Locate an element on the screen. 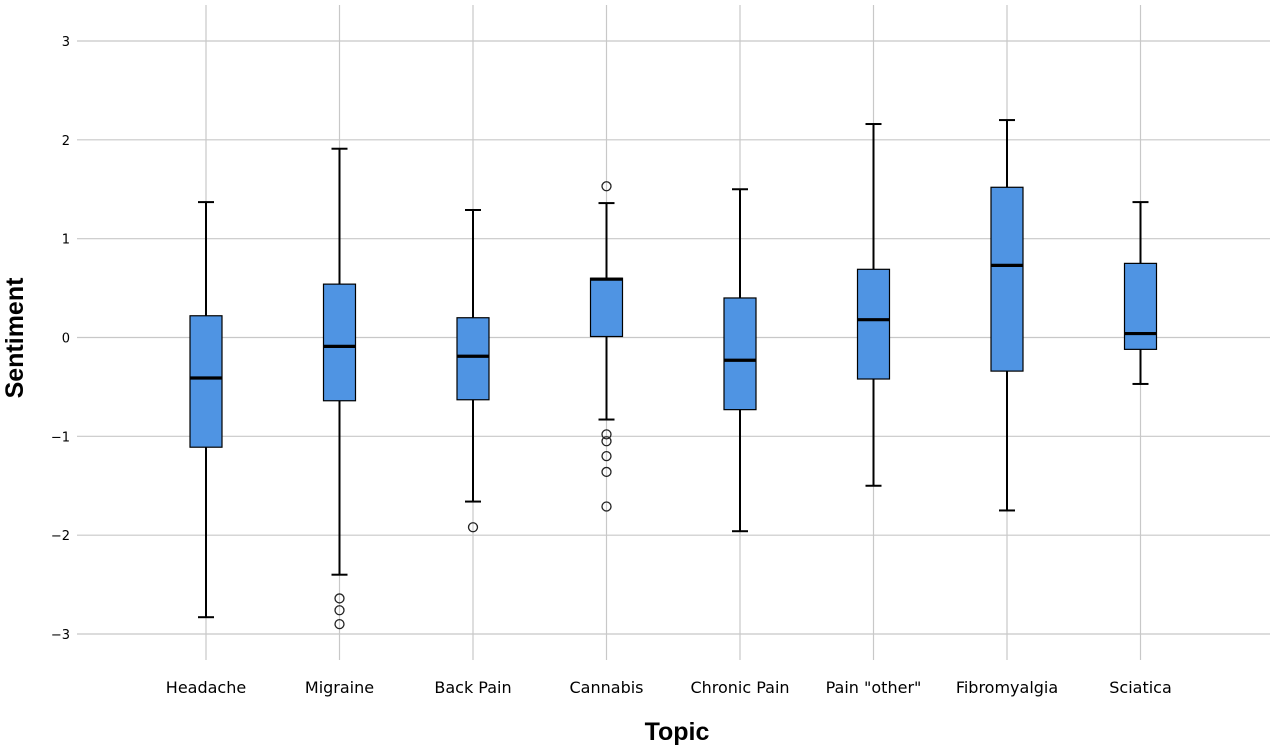 This screenshot has height=748, width=1280. x-category-label: Cannabis is located at coordinates (607, 687).